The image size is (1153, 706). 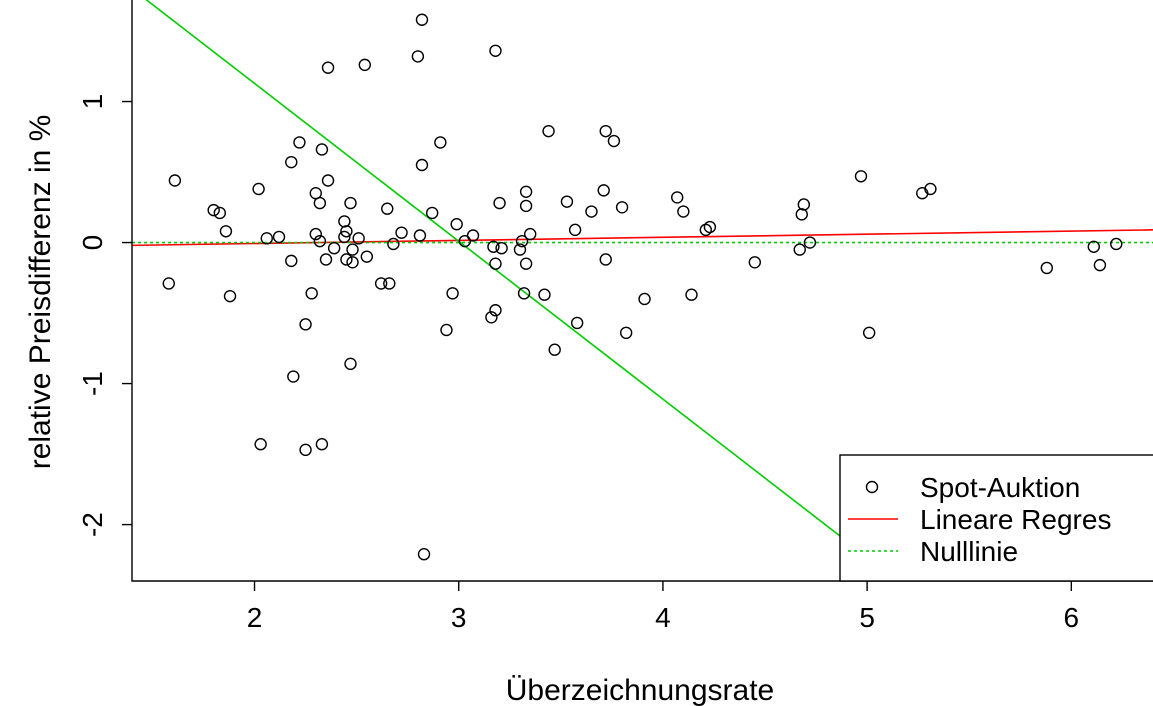 I want to click on legend-box, so click(x=996, y=518).